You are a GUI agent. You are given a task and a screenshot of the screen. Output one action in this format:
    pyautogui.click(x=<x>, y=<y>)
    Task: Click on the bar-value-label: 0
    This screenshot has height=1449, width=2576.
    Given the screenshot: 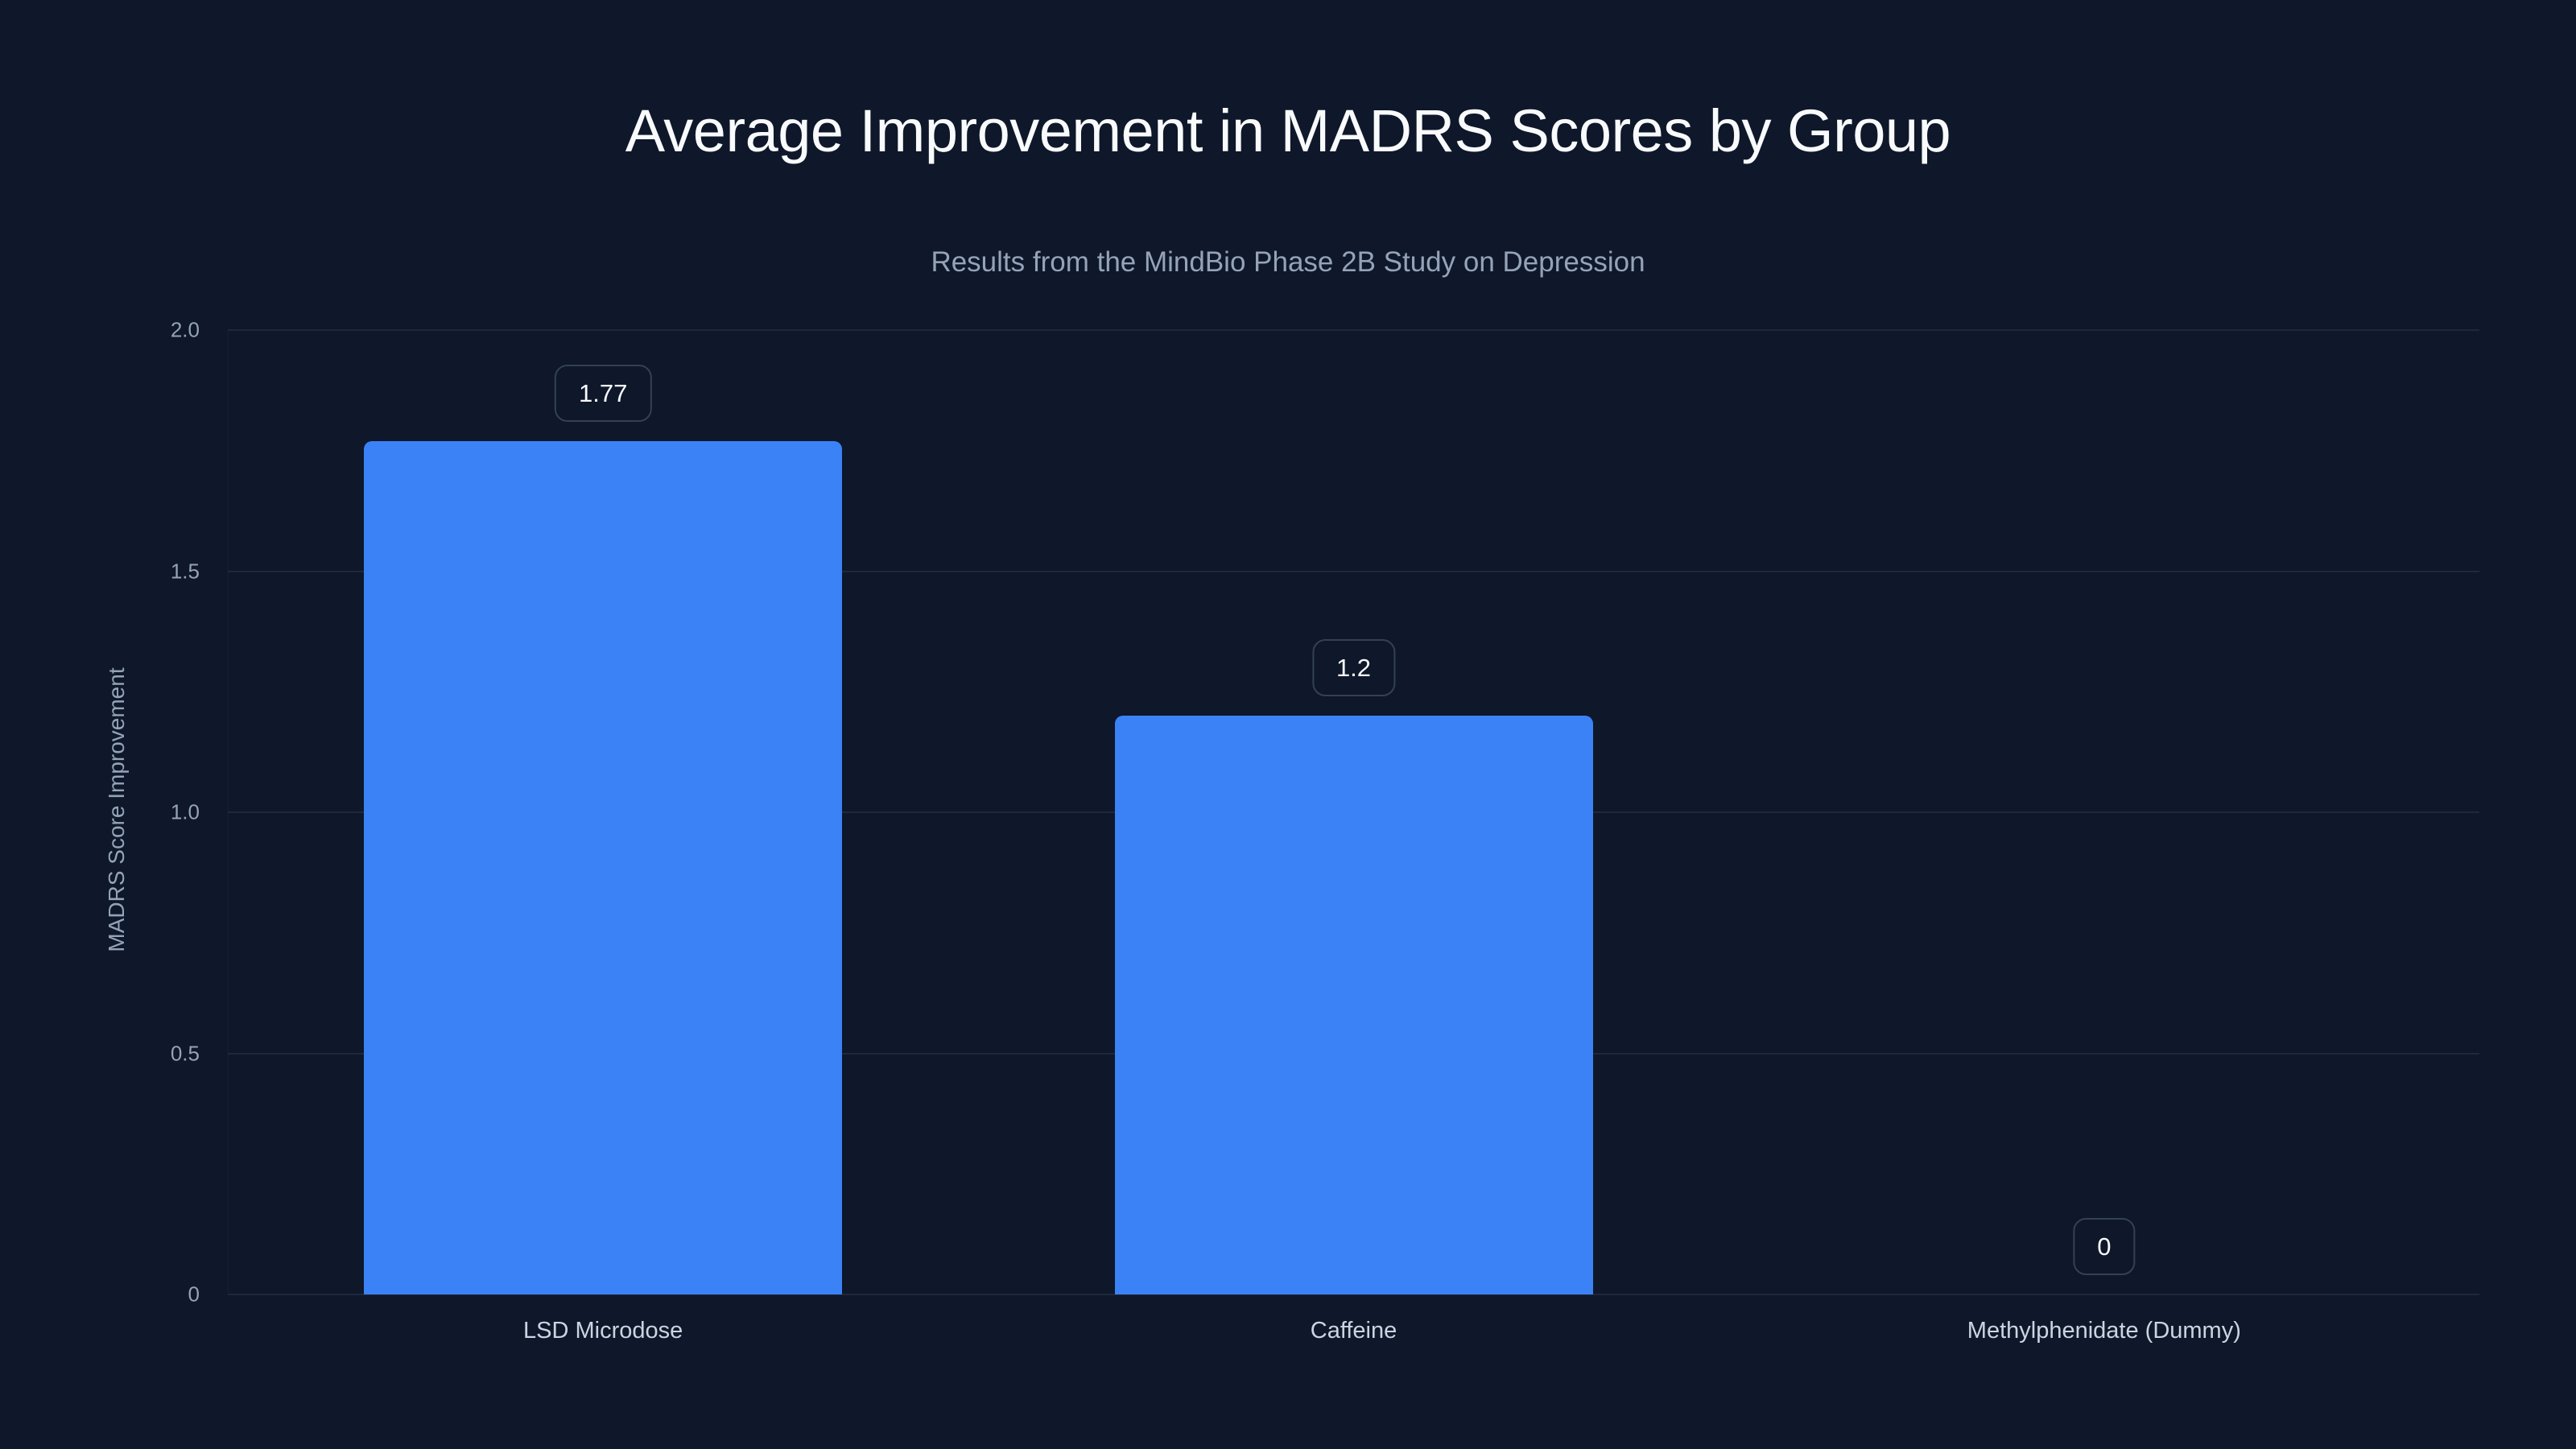 What is the action you would take?
    pyautogui.click(x=2104, y=1246)
    